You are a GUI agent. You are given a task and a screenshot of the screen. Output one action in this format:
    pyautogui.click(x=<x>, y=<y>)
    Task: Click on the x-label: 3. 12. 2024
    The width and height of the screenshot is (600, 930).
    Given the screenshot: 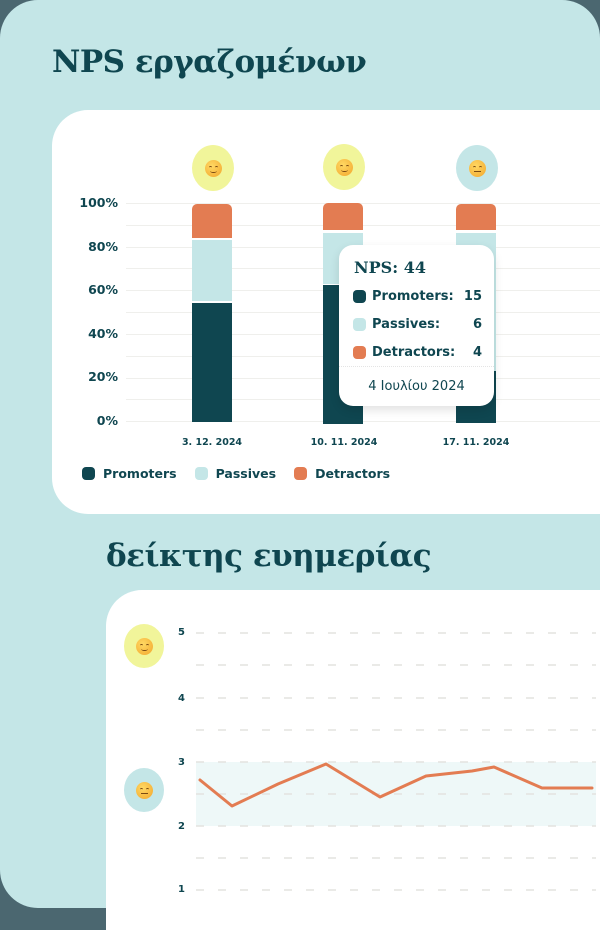 What is the action you would take?
    pyautogui.click(x=212, y=442)
    